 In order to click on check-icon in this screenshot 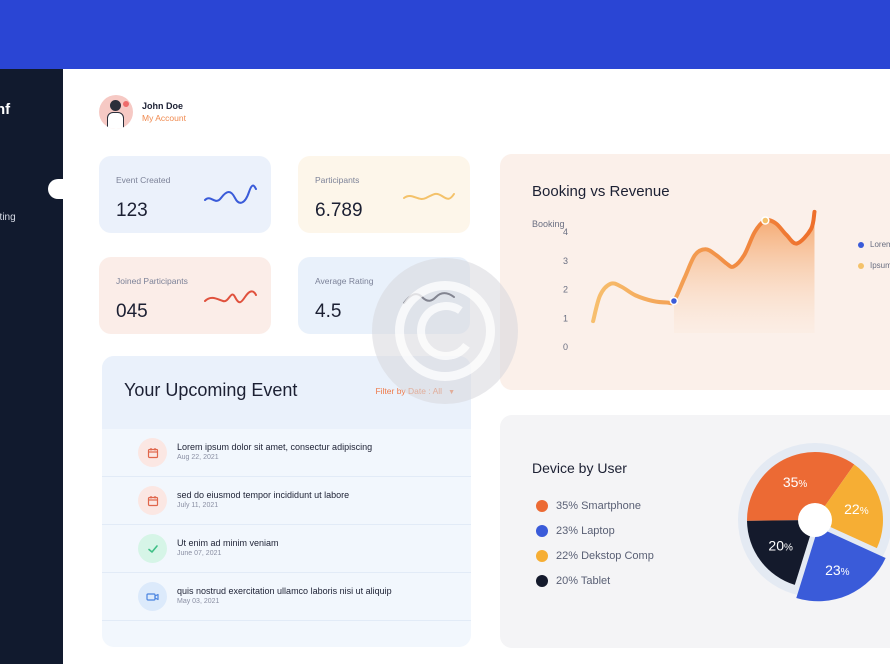, I will do `click(152, 548)`.